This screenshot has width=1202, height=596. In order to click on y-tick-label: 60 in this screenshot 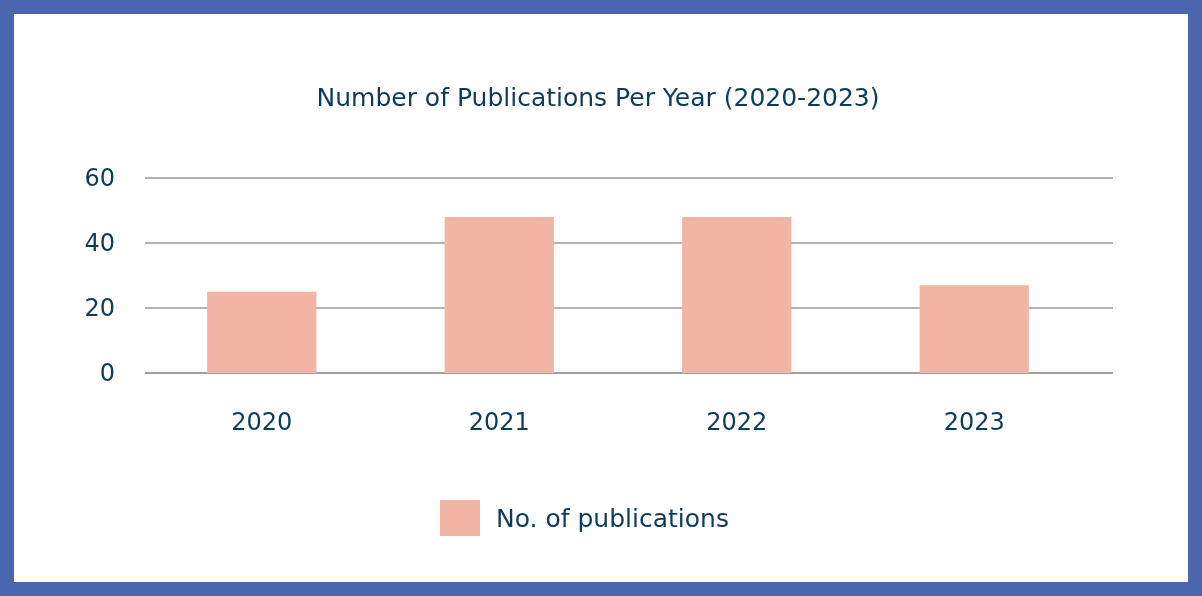, I will do `click(99, 178)`.